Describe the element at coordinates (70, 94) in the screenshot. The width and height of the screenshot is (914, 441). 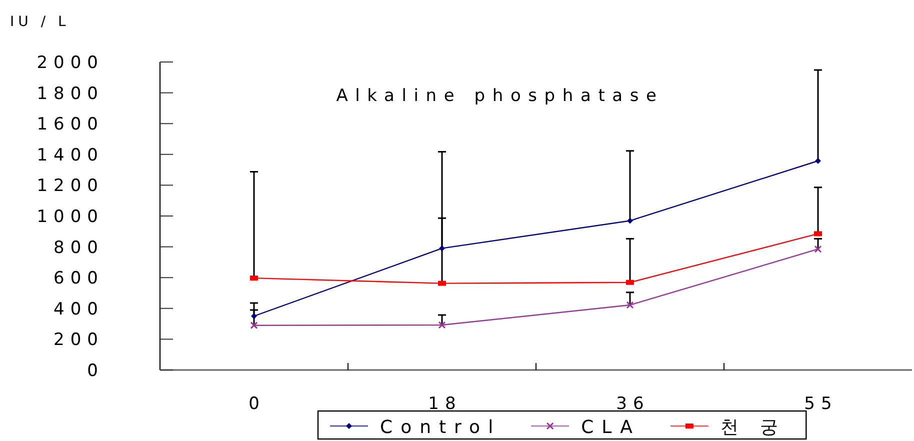
I see `y-tick-label: 1800` at that location.